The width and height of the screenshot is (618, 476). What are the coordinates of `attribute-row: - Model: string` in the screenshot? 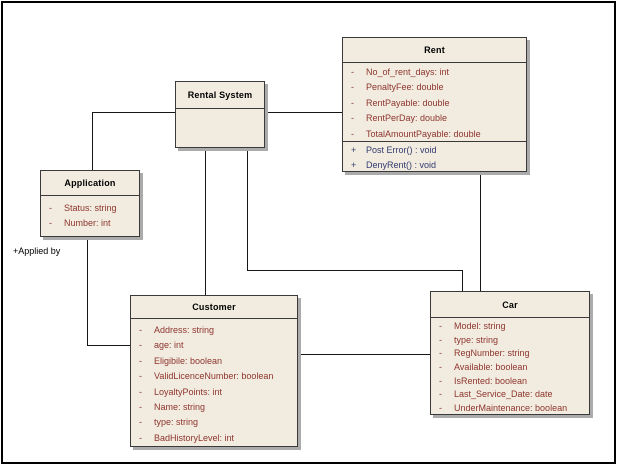 It's located at (472, 326).